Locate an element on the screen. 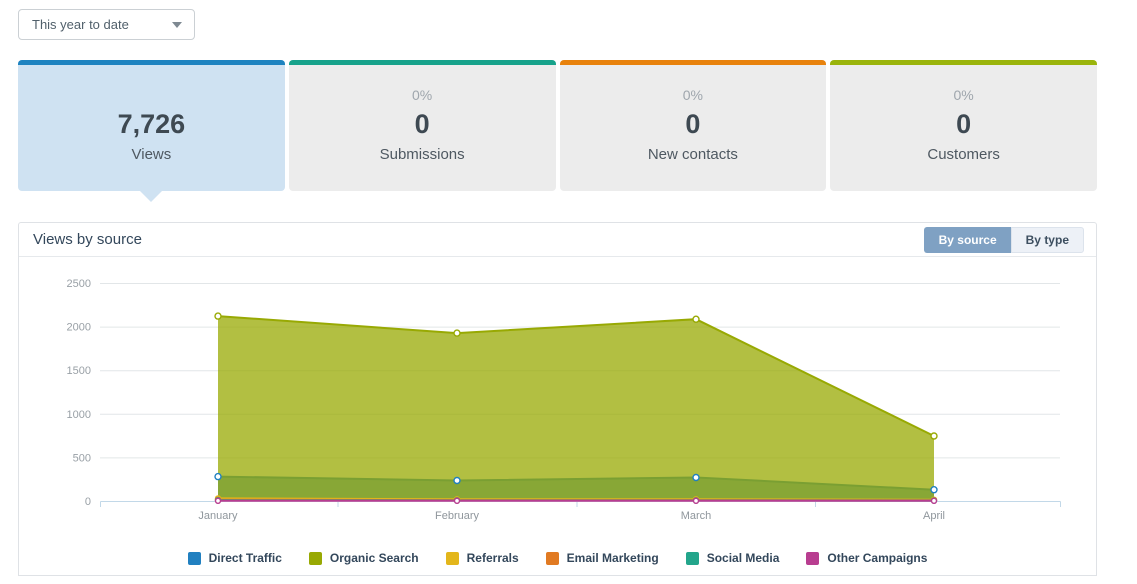  x-tick-label: January is located at coordinates (218, 516).